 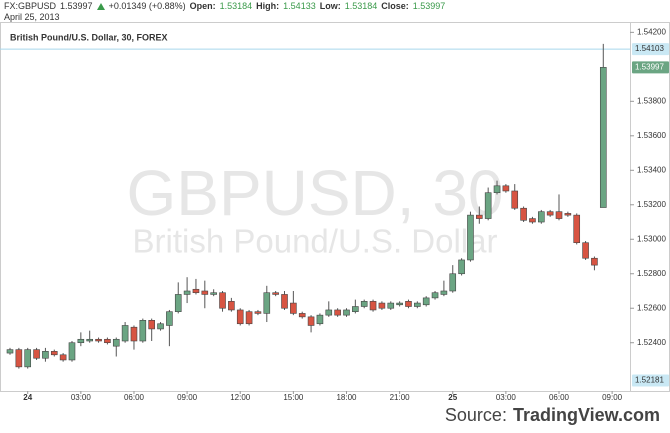 What do you see at coordinates (395, 6) in the screenshot?
I see `close-label: Close:` at bounding box center [395, 6].